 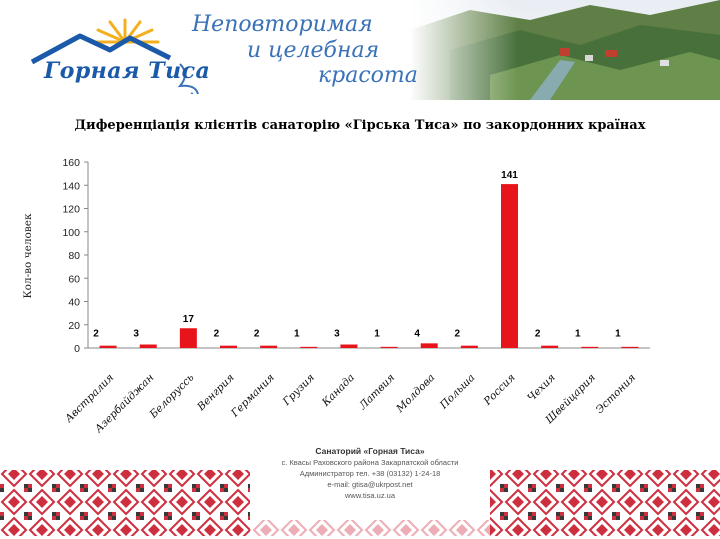 I want to click on y-tick-label: 0, so click(x=77, y=349).